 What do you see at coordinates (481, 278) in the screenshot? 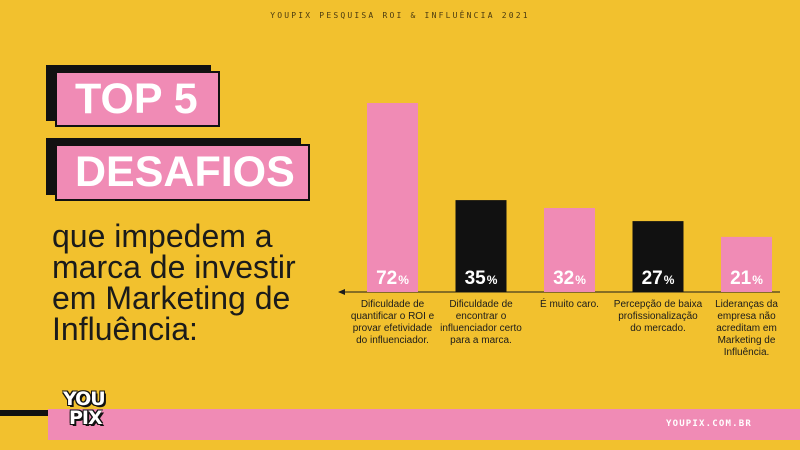
I see `bar-value-label-2: 35%` at bounding box center [481, 278].